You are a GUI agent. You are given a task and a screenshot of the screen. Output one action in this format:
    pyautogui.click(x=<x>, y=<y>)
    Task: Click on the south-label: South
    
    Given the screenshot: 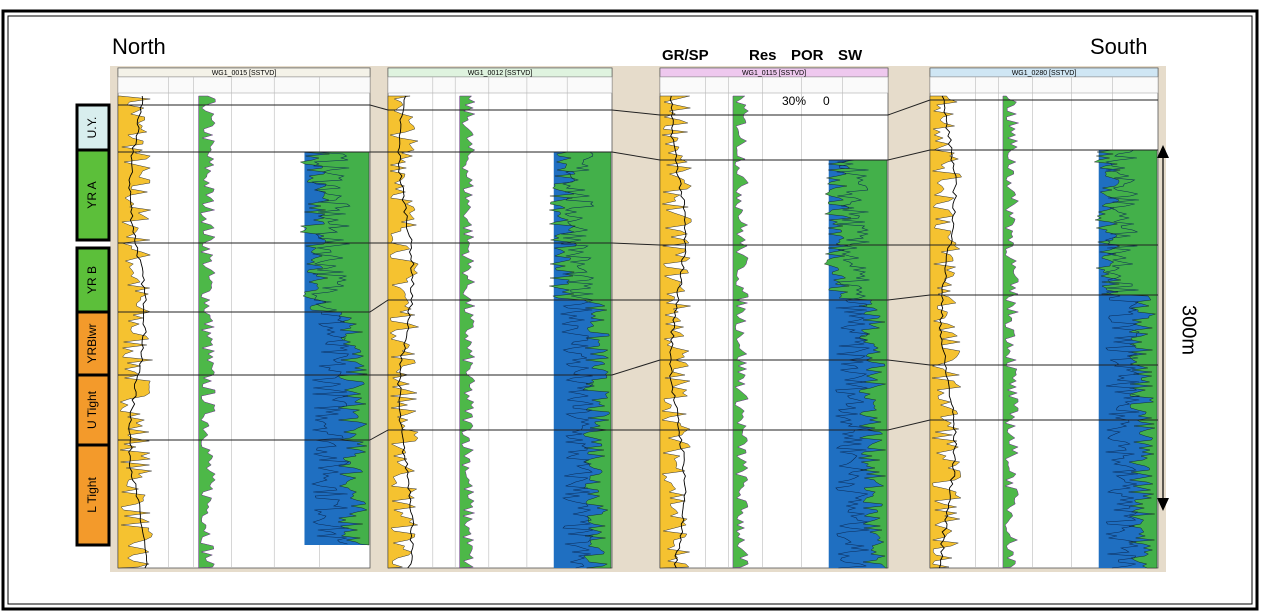 What is the action you would take?
    pyautogui.click(x=1119, y=46)
    